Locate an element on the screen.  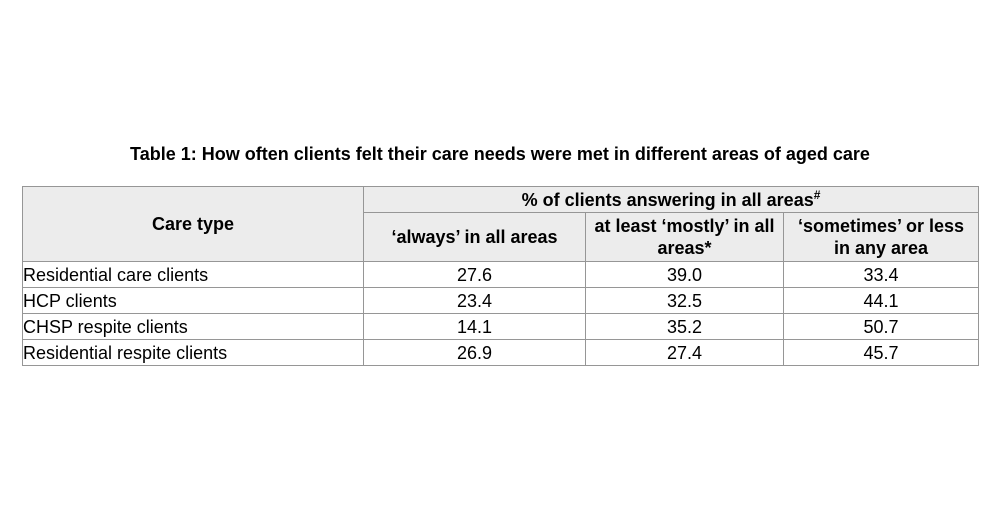
column-header-sometimes-or-less: ‘sometimes’ or less in any area is located at coordinates (881, 237).